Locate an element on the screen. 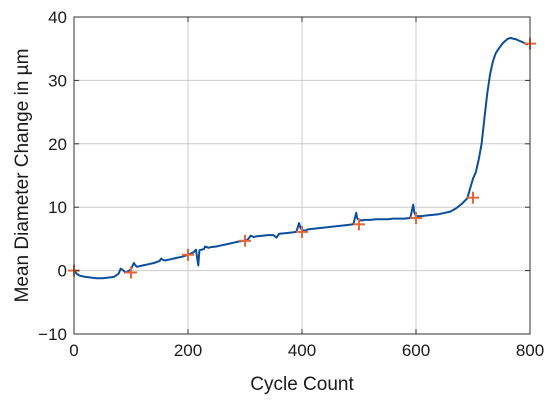 This screenshot has height=402, width=550. y-tick-label: 40 is located at coordinates (57, 17).